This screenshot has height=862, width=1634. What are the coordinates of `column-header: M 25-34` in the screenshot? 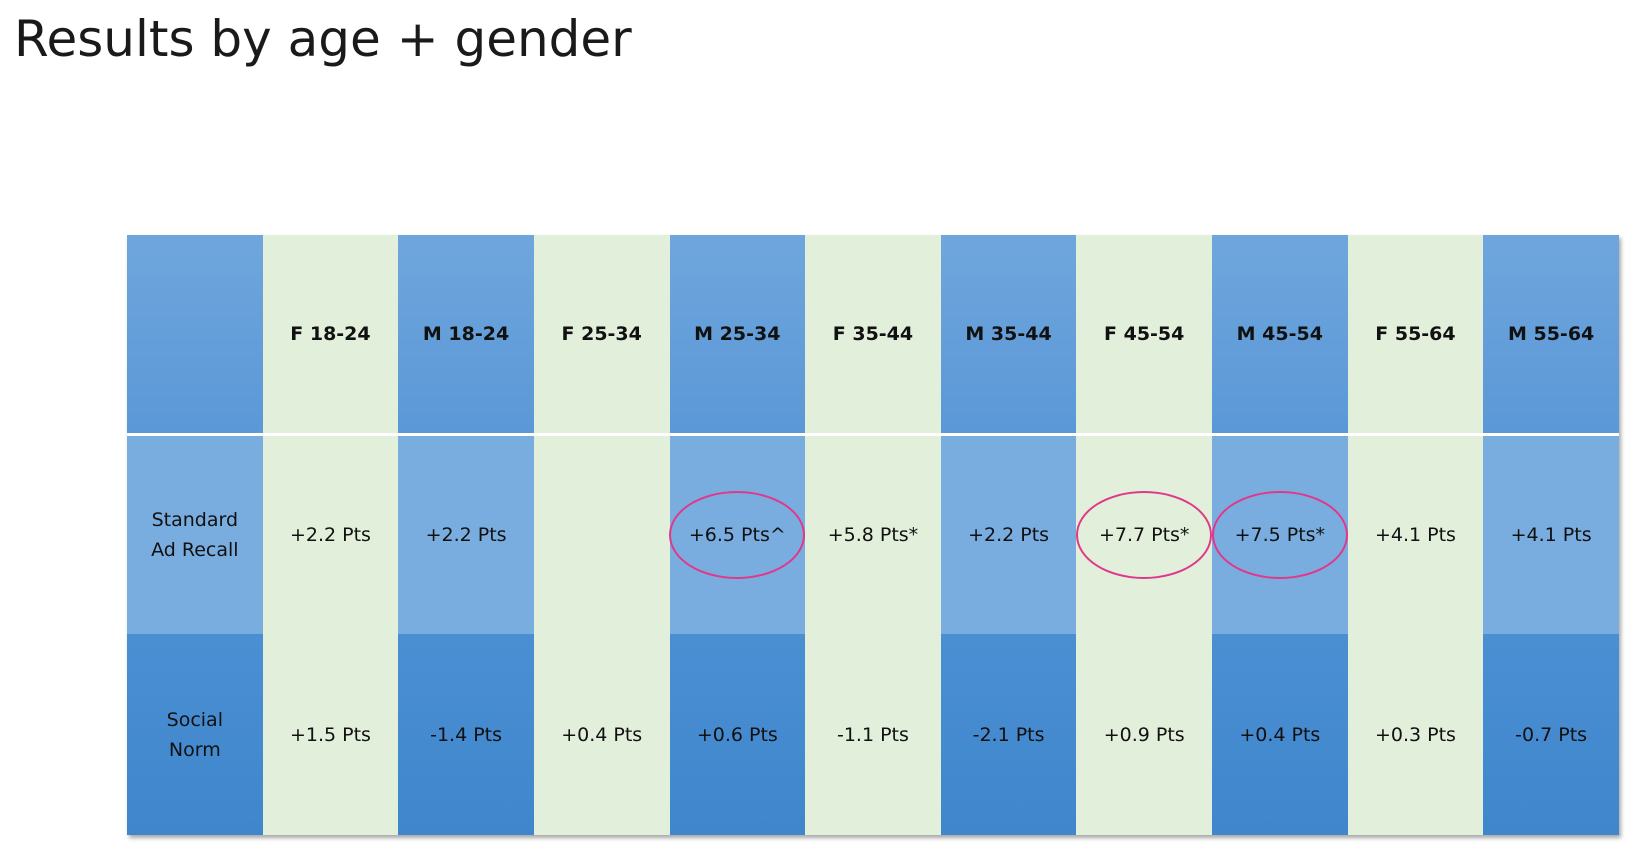 It's located at (737, 335).